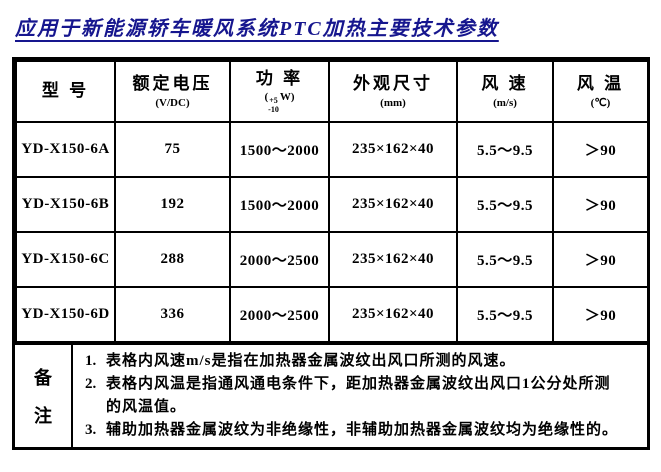 This screenshot has width=661, height=472. What do you see at coordinates (393, 102) in the screenshot?
I see `header-dimensions-unit: (mm)` at bounding box center [393, 102].